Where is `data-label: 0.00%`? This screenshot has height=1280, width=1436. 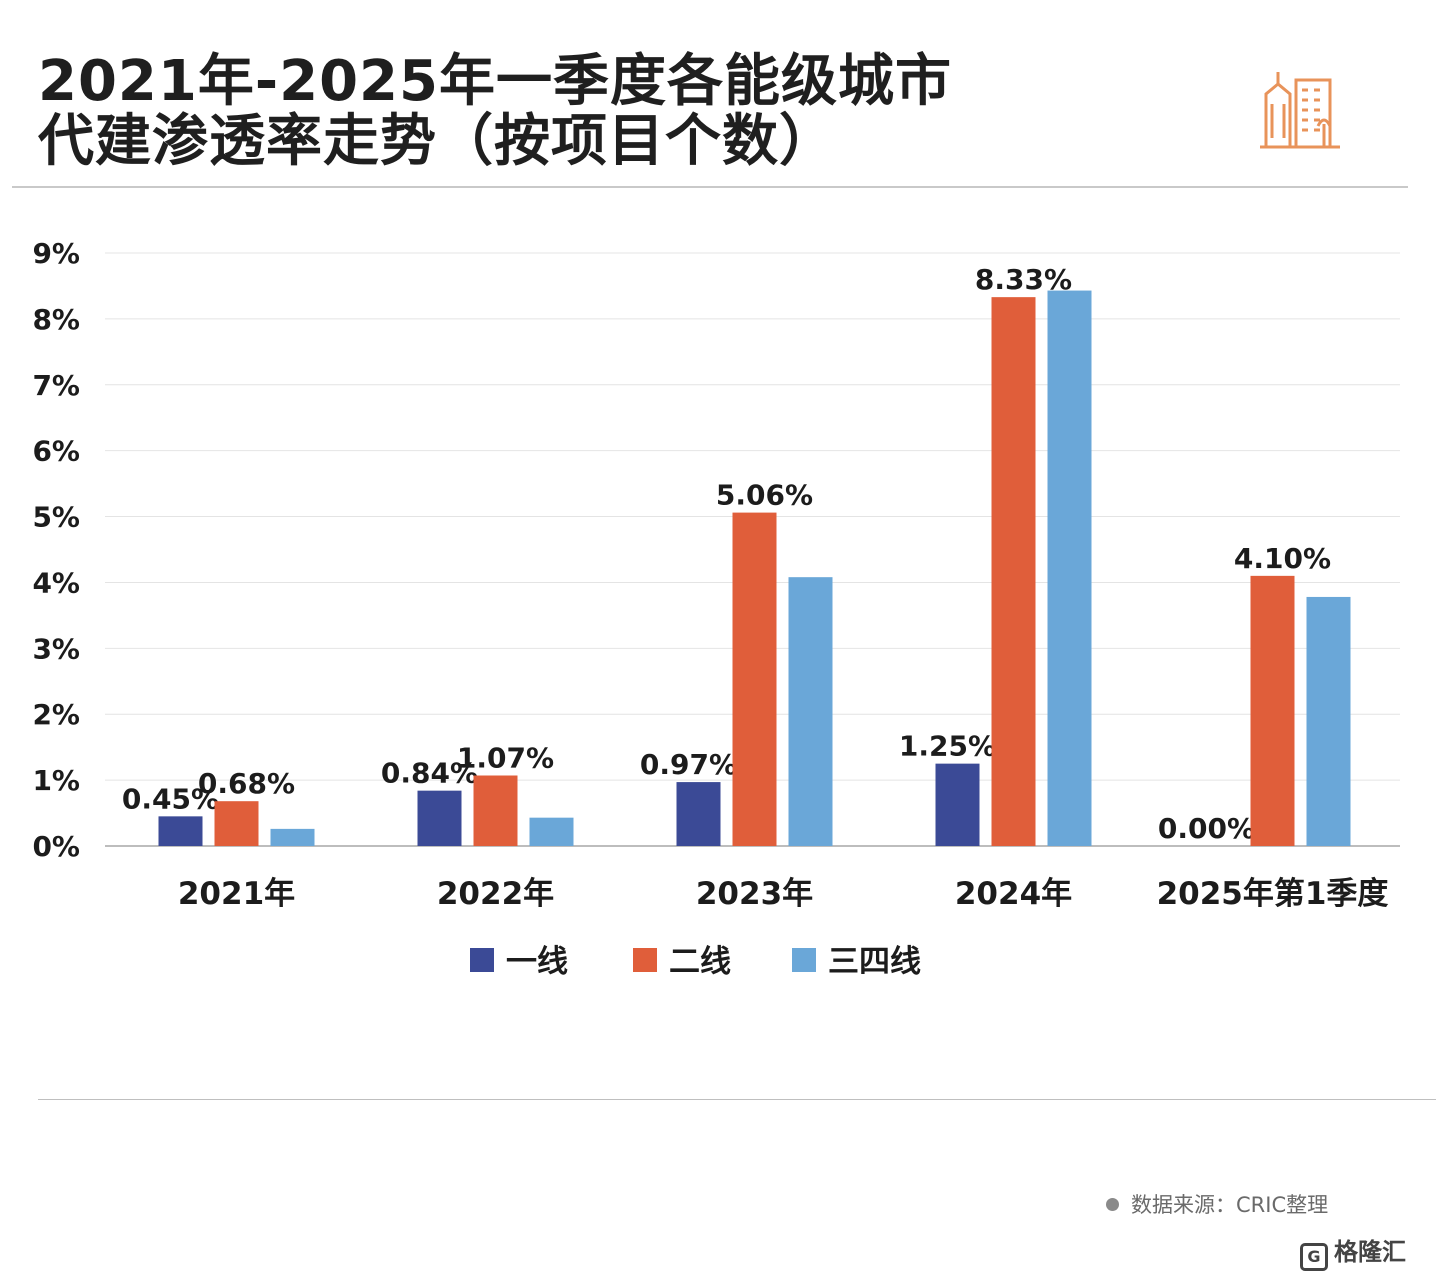
data-label: 0.00% is located at coordinates (1206, 828).